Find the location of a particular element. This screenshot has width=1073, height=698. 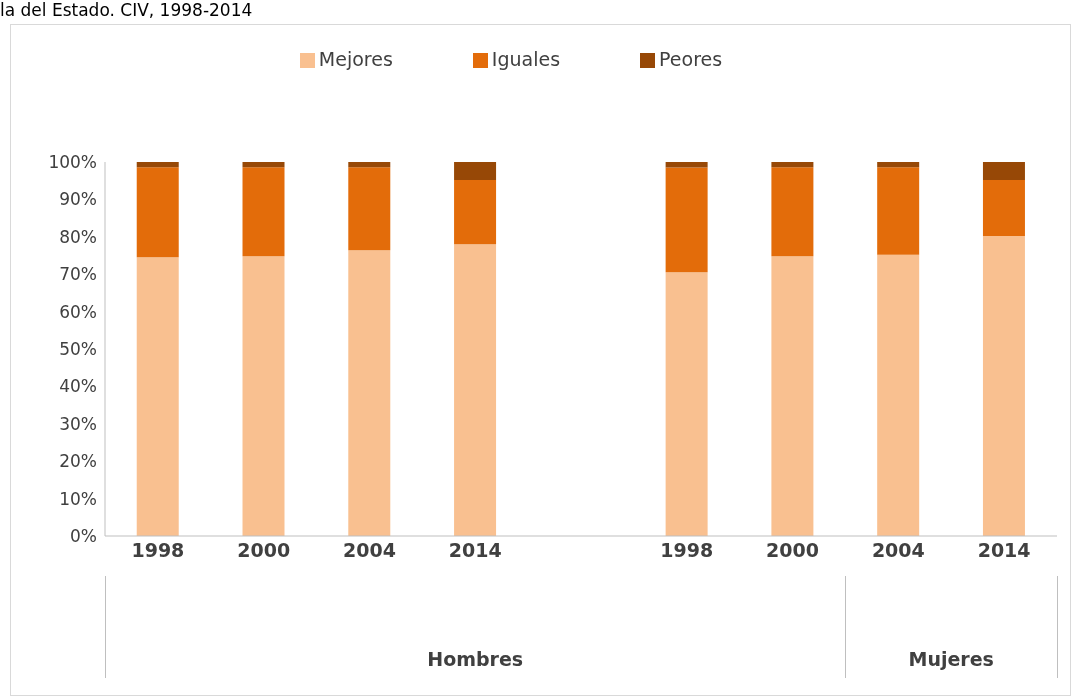

y-tick-label: 0% is located at coordinates (83, 536).